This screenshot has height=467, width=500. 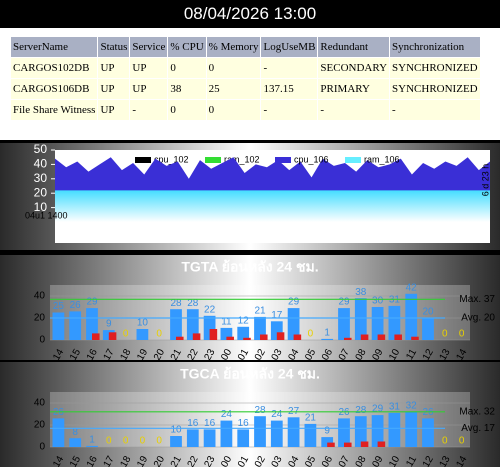 I want to click on legend-label: ram_106, so click(x=382, y=159).